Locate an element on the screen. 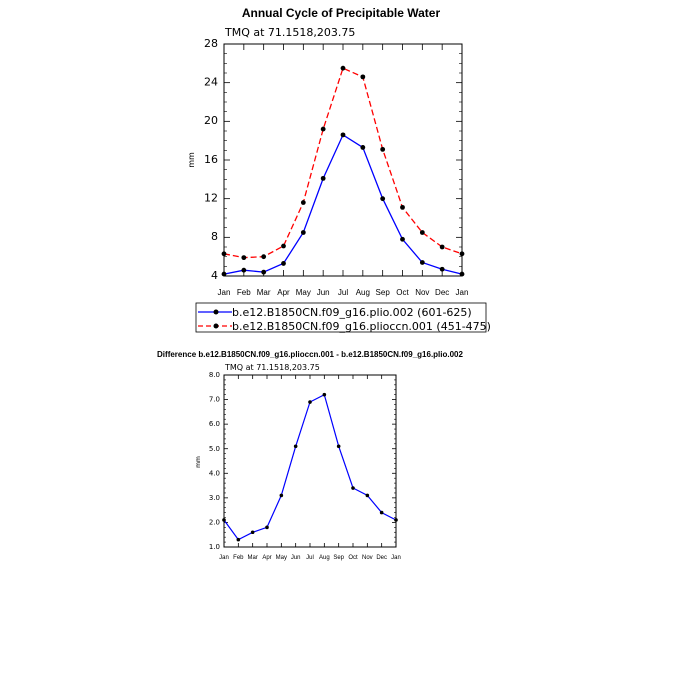 The height and width of the screenshot is (676, 675). y-tick-label: 4 is located at coordinates (214, 275).